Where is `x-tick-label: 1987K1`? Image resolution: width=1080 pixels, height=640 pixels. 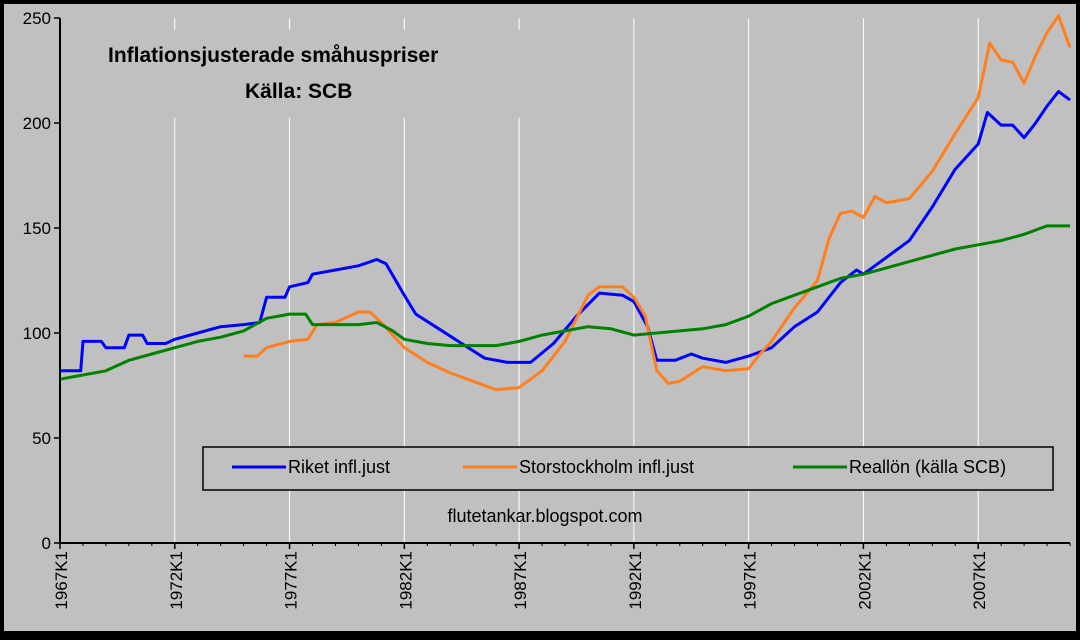 x-tick-label: 1987K1 is located at coordinates (520, 580).